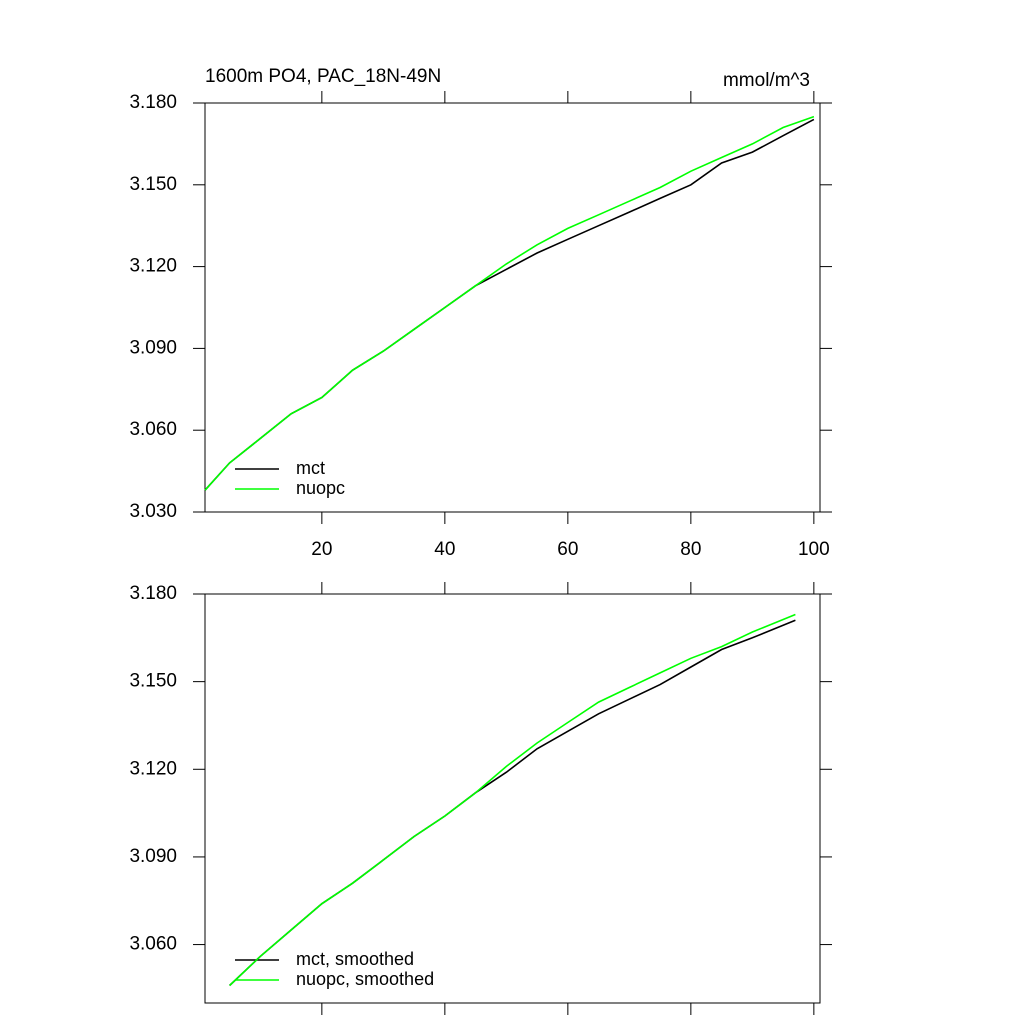  Describe the element at coordinates (321, 549) in the screenshot. I see `x-tick-label: 20` at that location.